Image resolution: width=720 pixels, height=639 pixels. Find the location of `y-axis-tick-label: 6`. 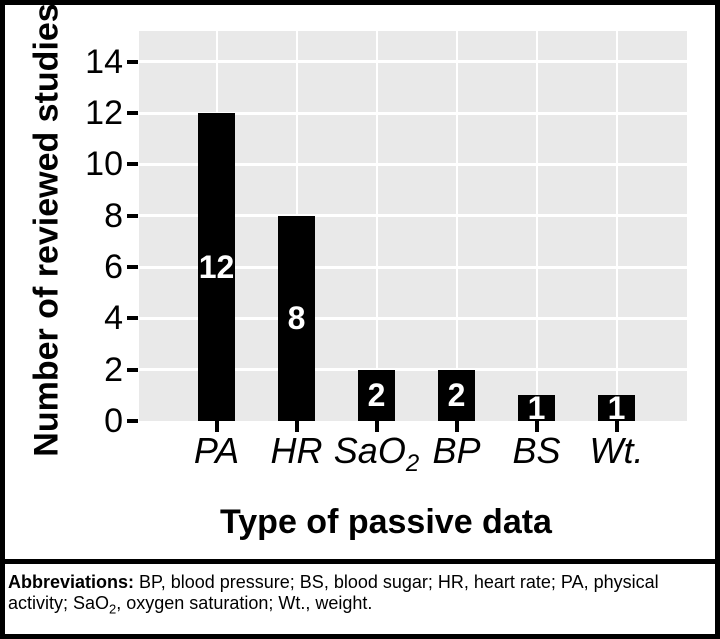

y-axis-tick-label: 6 is located at coordinates (113, 267).